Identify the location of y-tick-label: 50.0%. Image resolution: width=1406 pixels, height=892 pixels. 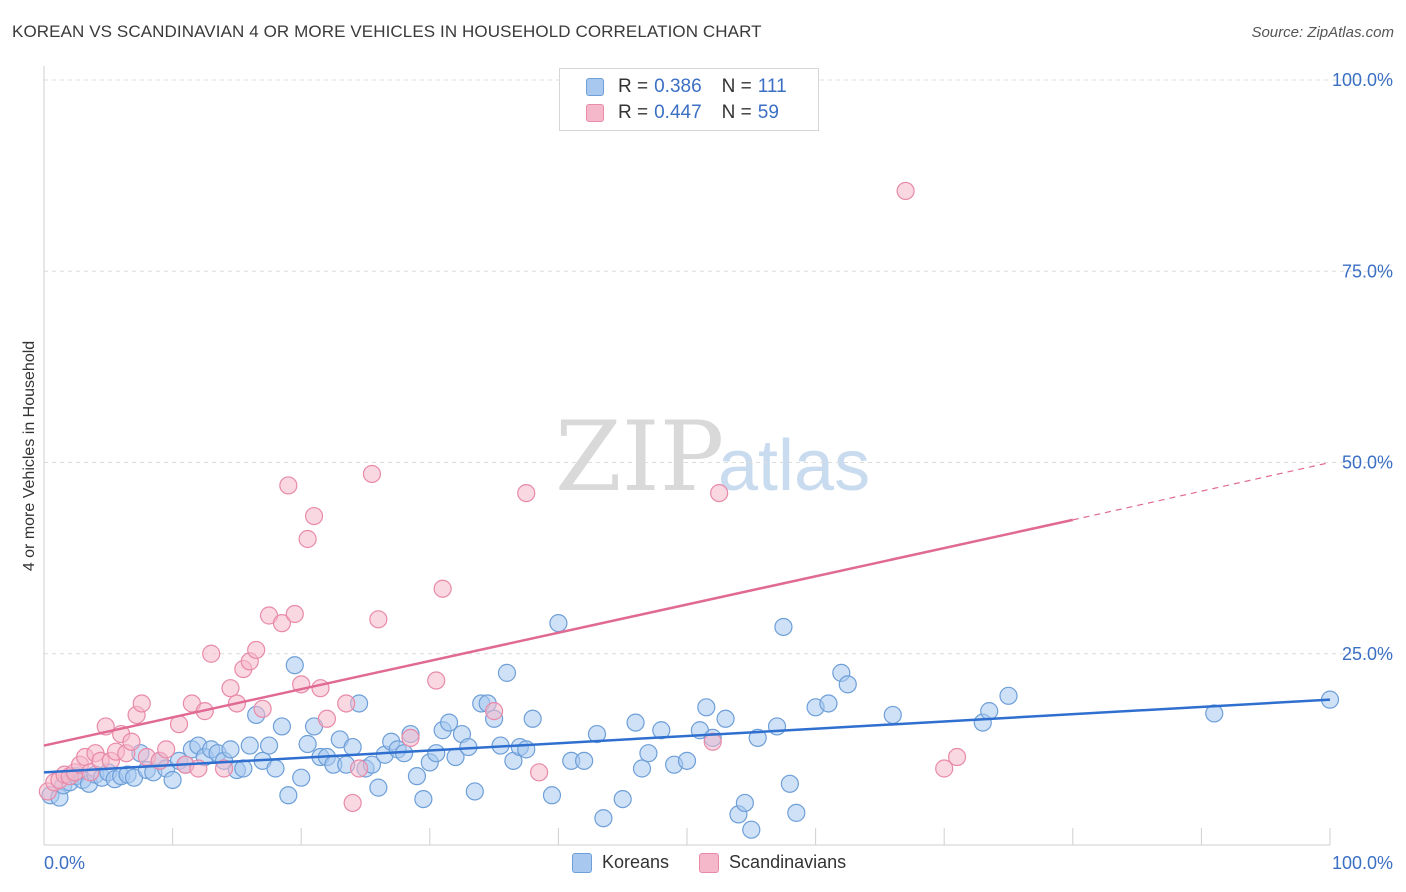
(1367, 463).